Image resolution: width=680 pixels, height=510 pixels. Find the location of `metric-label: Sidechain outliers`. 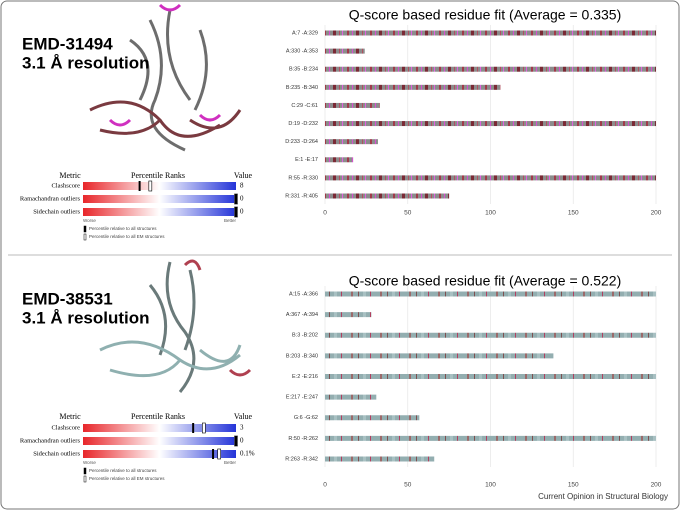

metric-label: Sidechain outliers is located at coordinates (56, 211).